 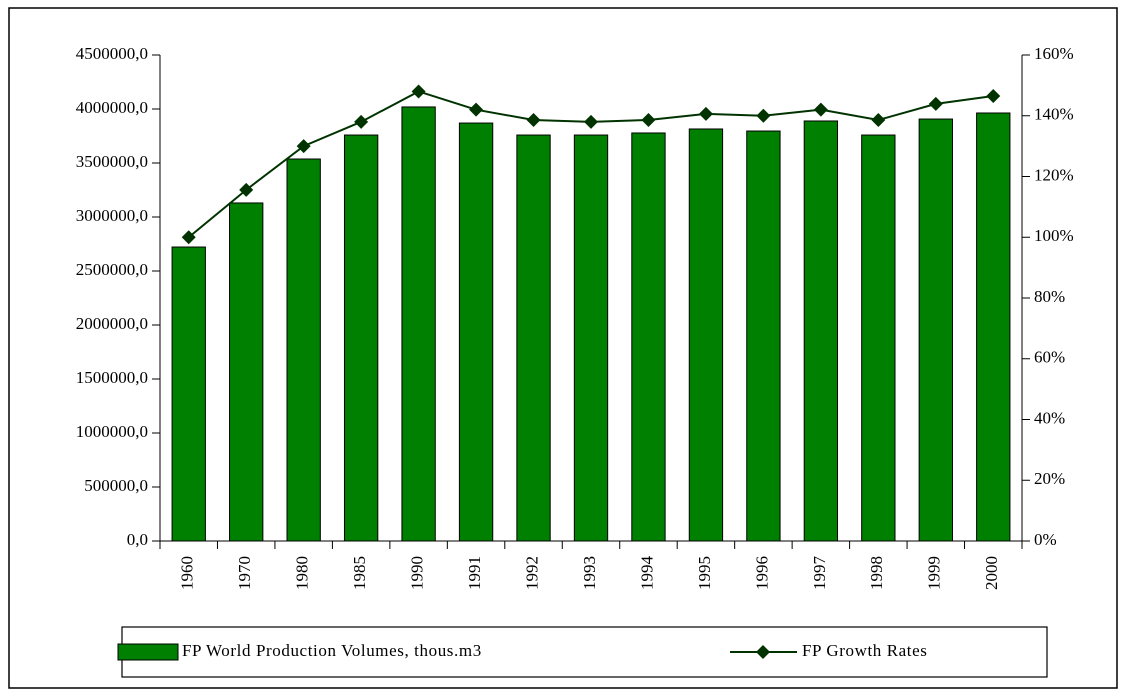 I want to click on y-tick-label: 2500000,0, so click(x=112, y=269).